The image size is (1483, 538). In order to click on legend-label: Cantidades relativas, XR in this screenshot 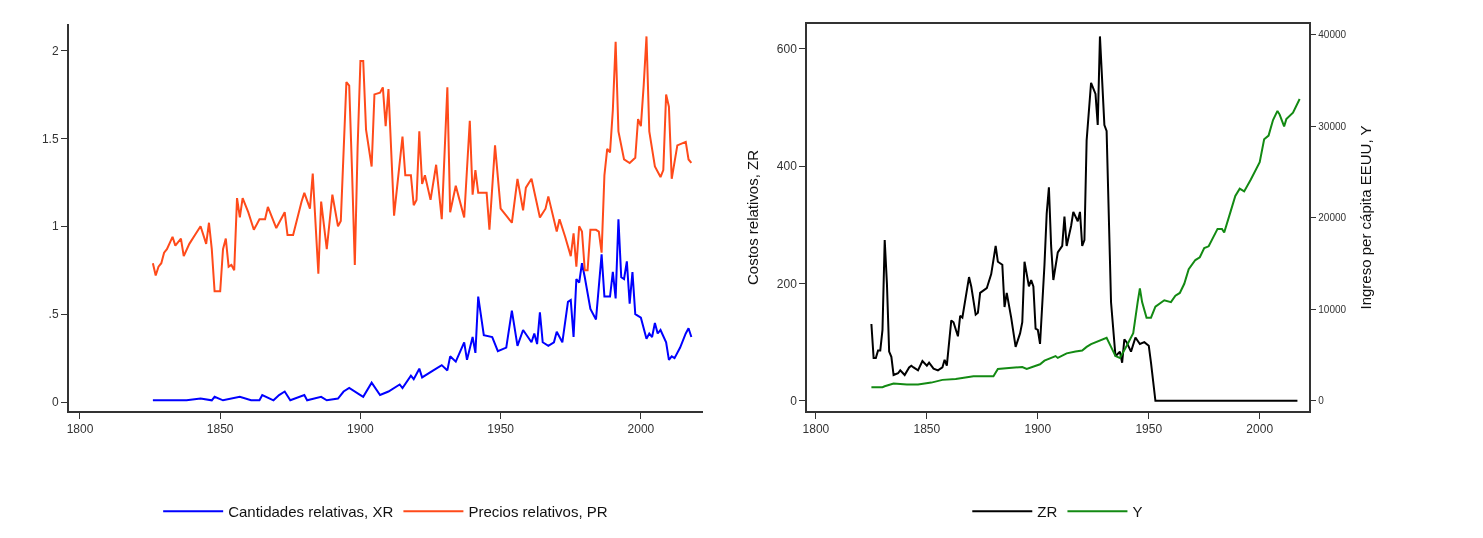, I will do `click(311, 512)`.